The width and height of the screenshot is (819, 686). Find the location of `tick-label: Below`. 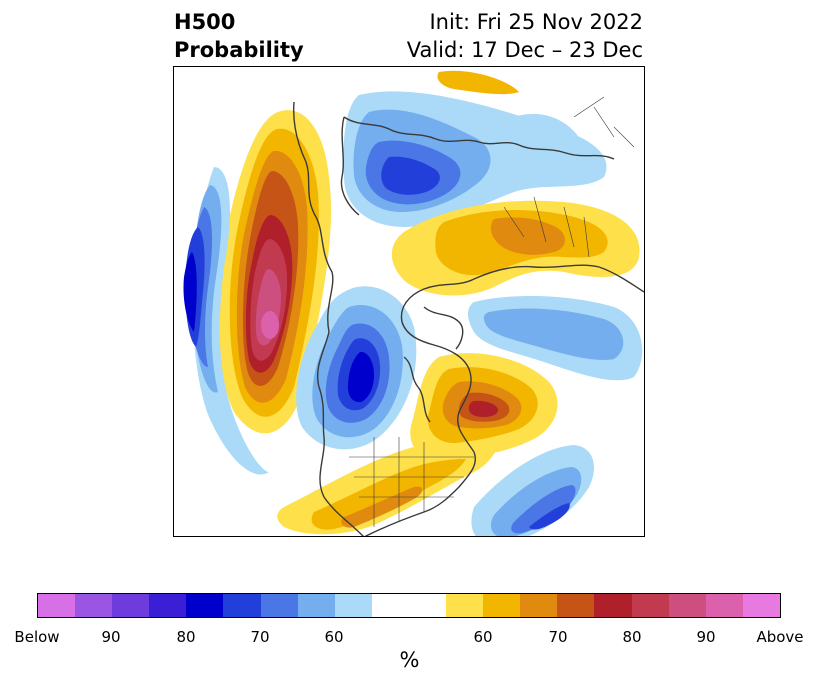

tick-label: Below is located at coordinates (37, 637).